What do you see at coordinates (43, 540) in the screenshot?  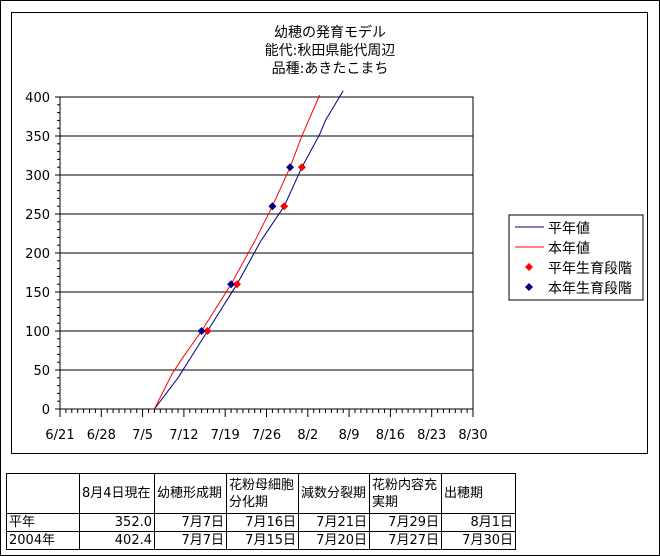 I see `row-label: 2004年` at bounding box center [43, 540].